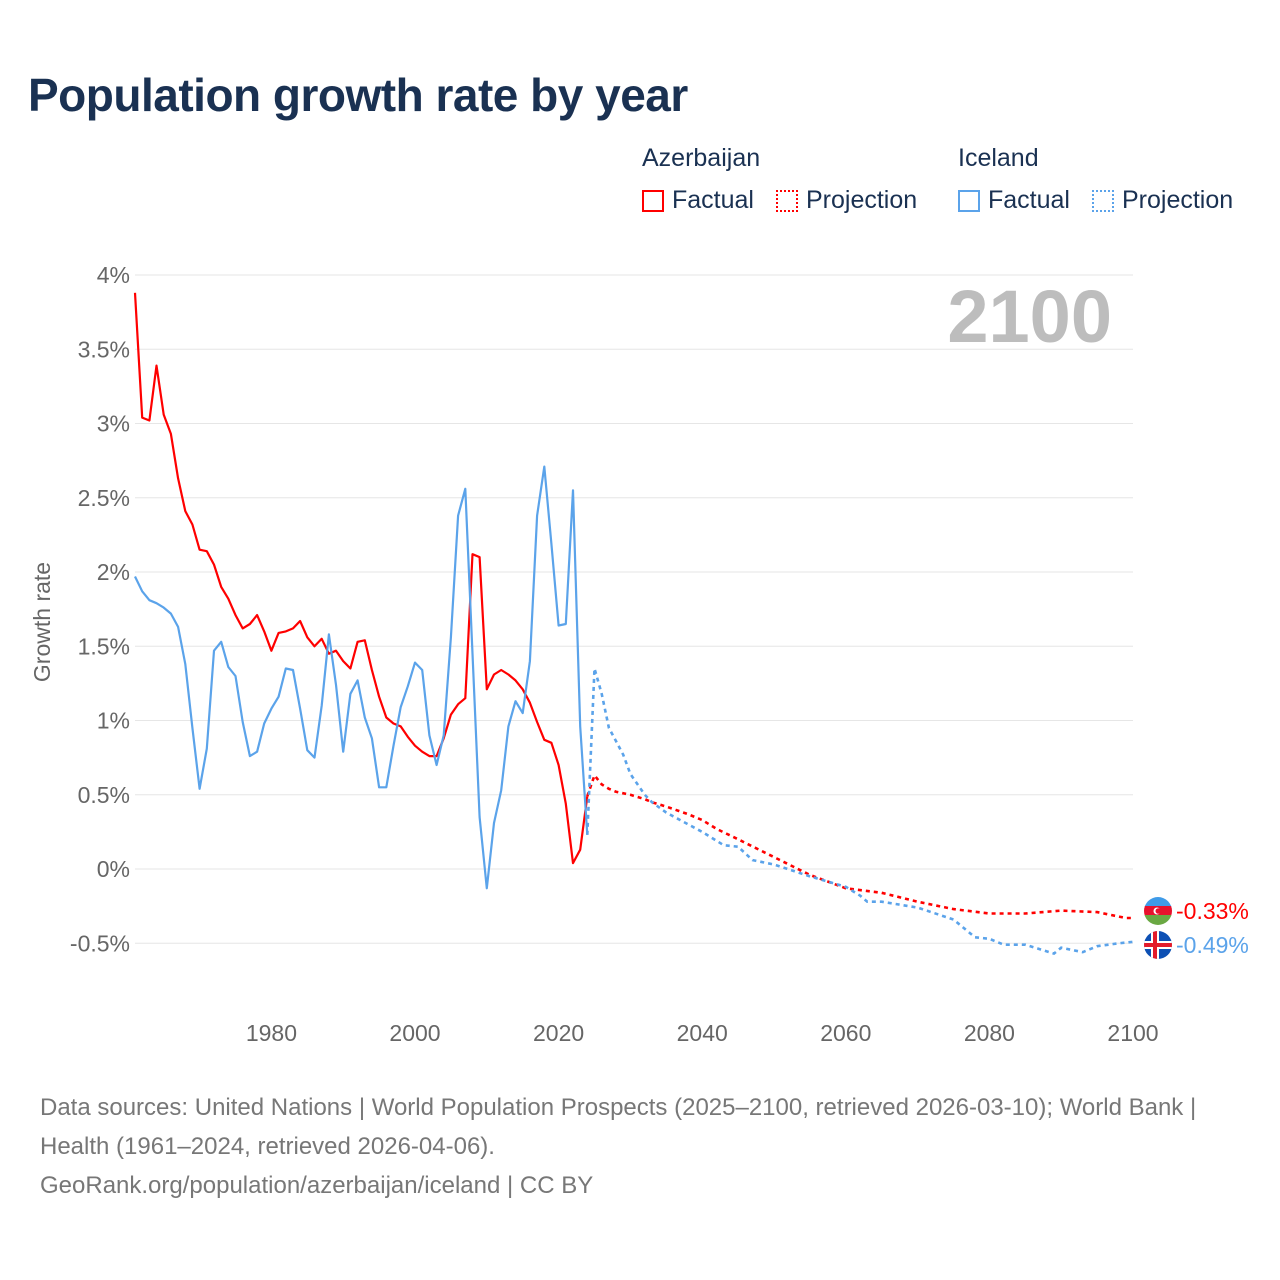 Image resolution: width=1280 pixels, height=1280 pixels. What do you see at coordinates (1212, 911) in the screenshot?
I see `end-label-azerbaijan: -0.33%` at bounding box center [1212, 911].